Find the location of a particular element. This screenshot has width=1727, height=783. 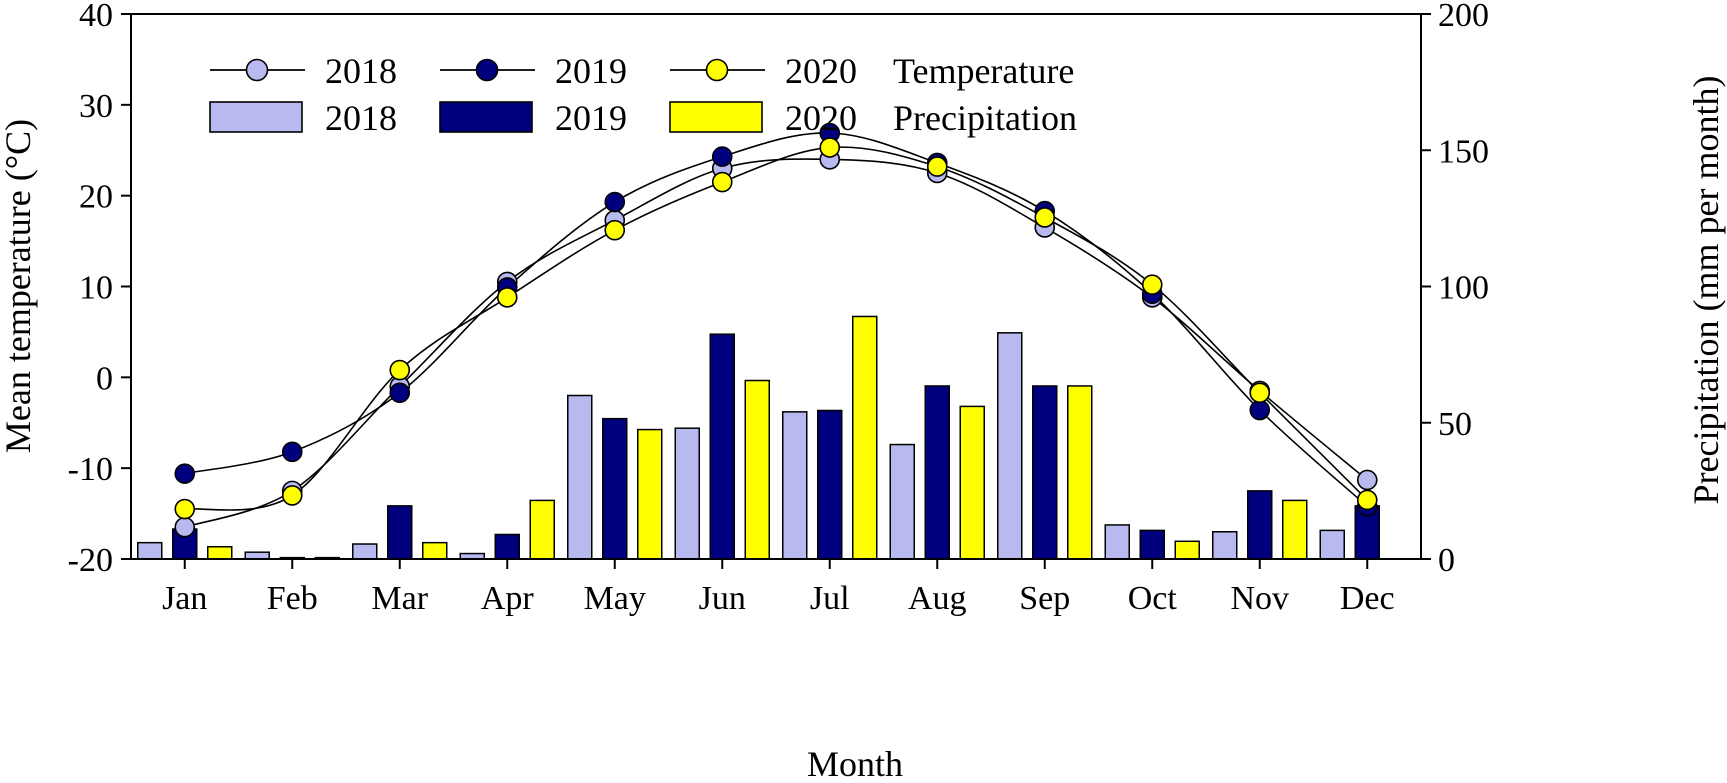

temp-point-2019-mar is located at coordinates (400, 393).